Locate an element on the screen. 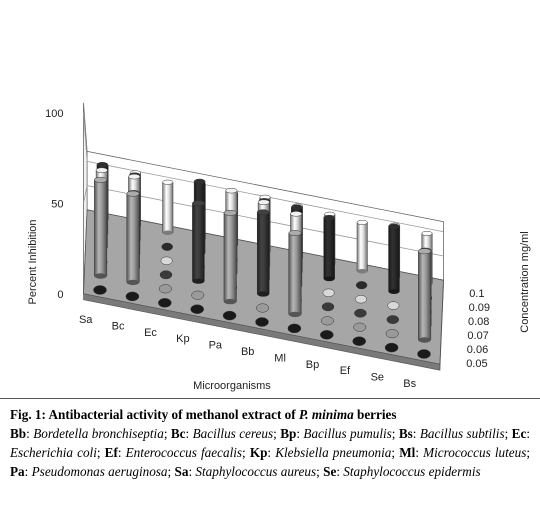  x-tick-label: Sa is located at coordinates (86, 320).